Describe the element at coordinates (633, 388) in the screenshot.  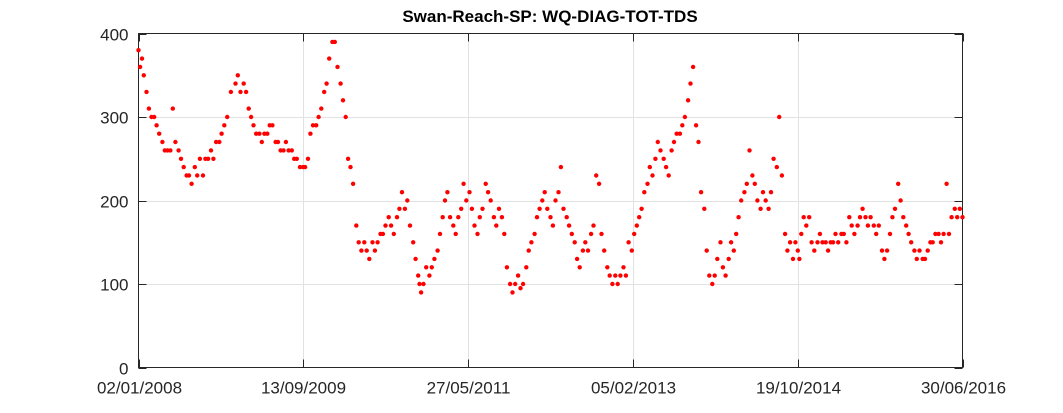
I see `x-tick-label: 05/02/2013` at that location.